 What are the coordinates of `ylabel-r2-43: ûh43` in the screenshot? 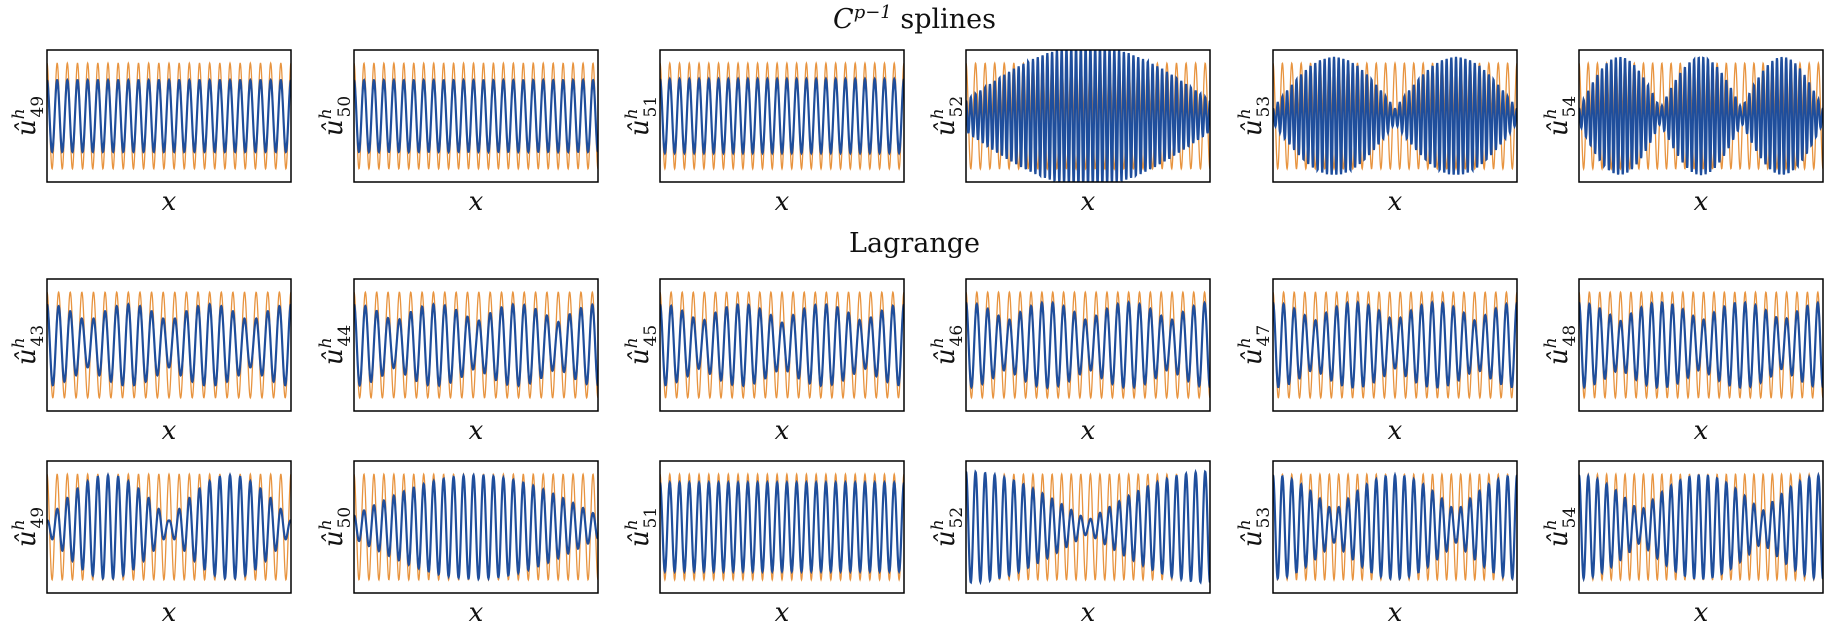 It's located at (28, 345).